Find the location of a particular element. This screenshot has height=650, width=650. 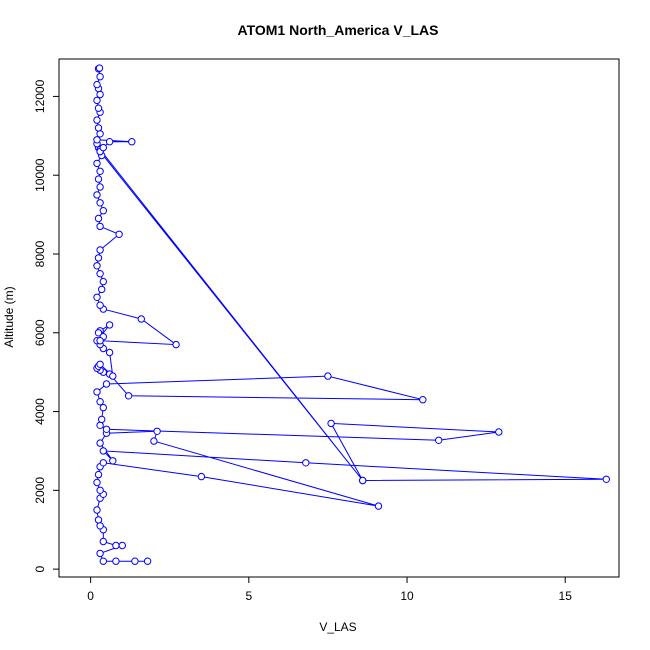

x-tick-label: 0 is located at coordinates (90, 596).